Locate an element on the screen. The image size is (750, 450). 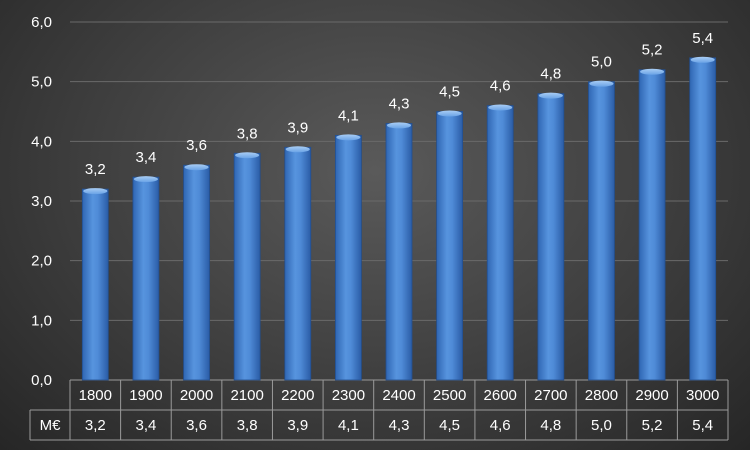
data-label: 4,8 is located at coordinates (550, 74).